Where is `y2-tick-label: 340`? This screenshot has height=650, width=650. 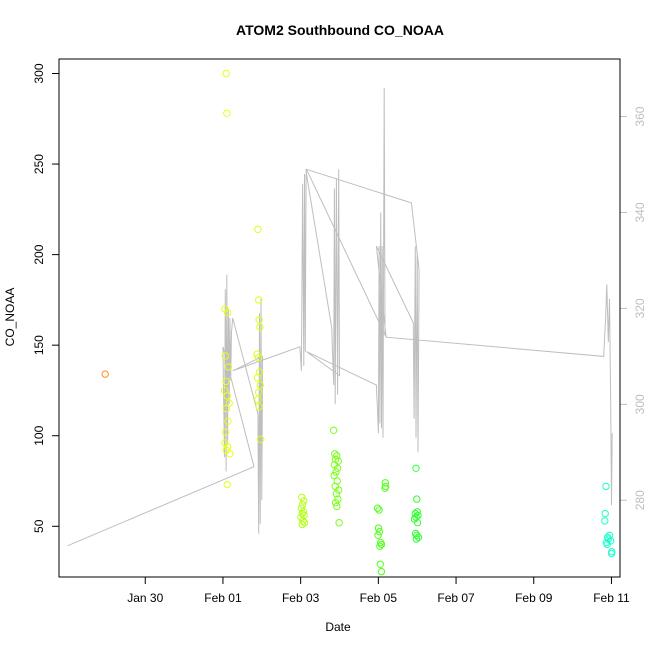
y2-tick-label: 340 is located at coordinates (640, 212).